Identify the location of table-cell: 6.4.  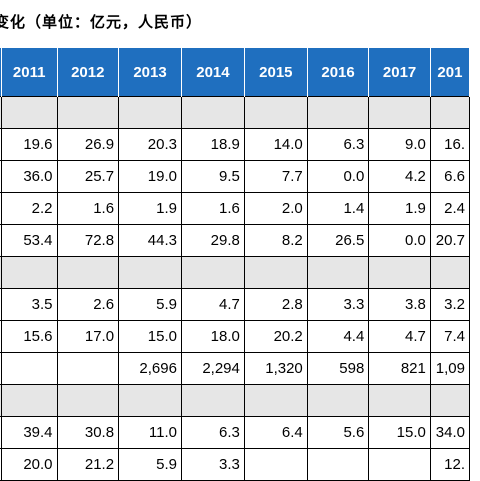
(275, 432).